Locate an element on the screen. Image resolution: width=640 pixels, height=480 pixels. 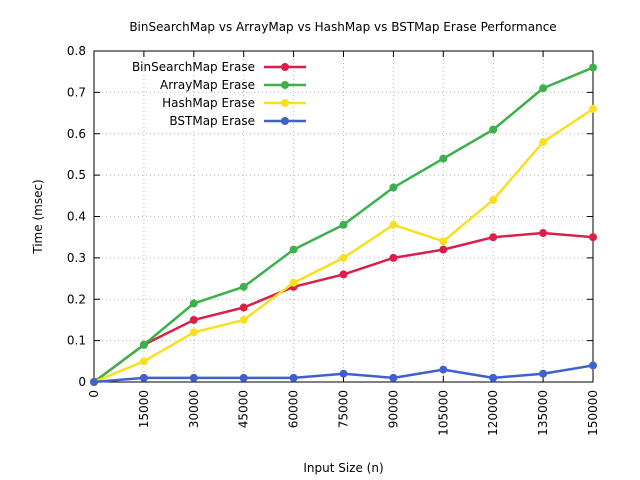
y-tick-label: 0.8 is located at coordinates (76, 51).